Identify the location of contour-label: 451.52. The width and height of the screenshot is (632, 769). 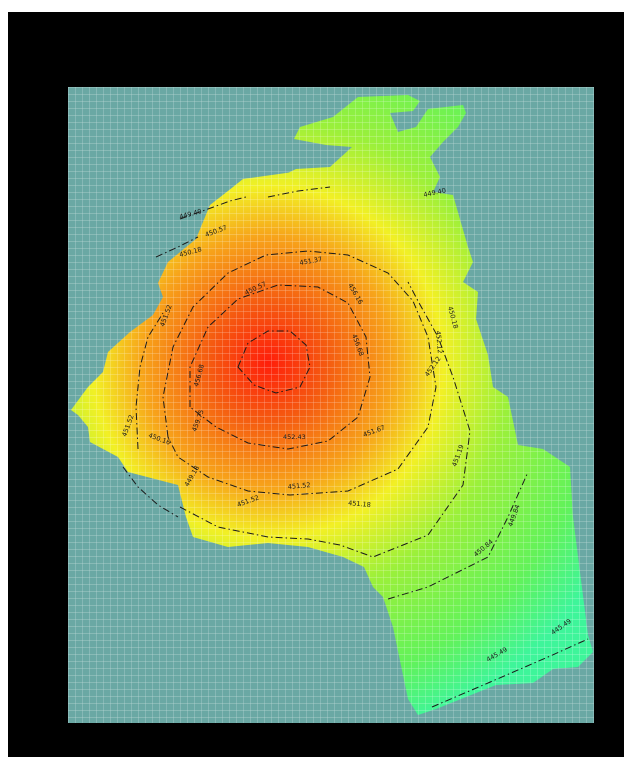
(298, 486).